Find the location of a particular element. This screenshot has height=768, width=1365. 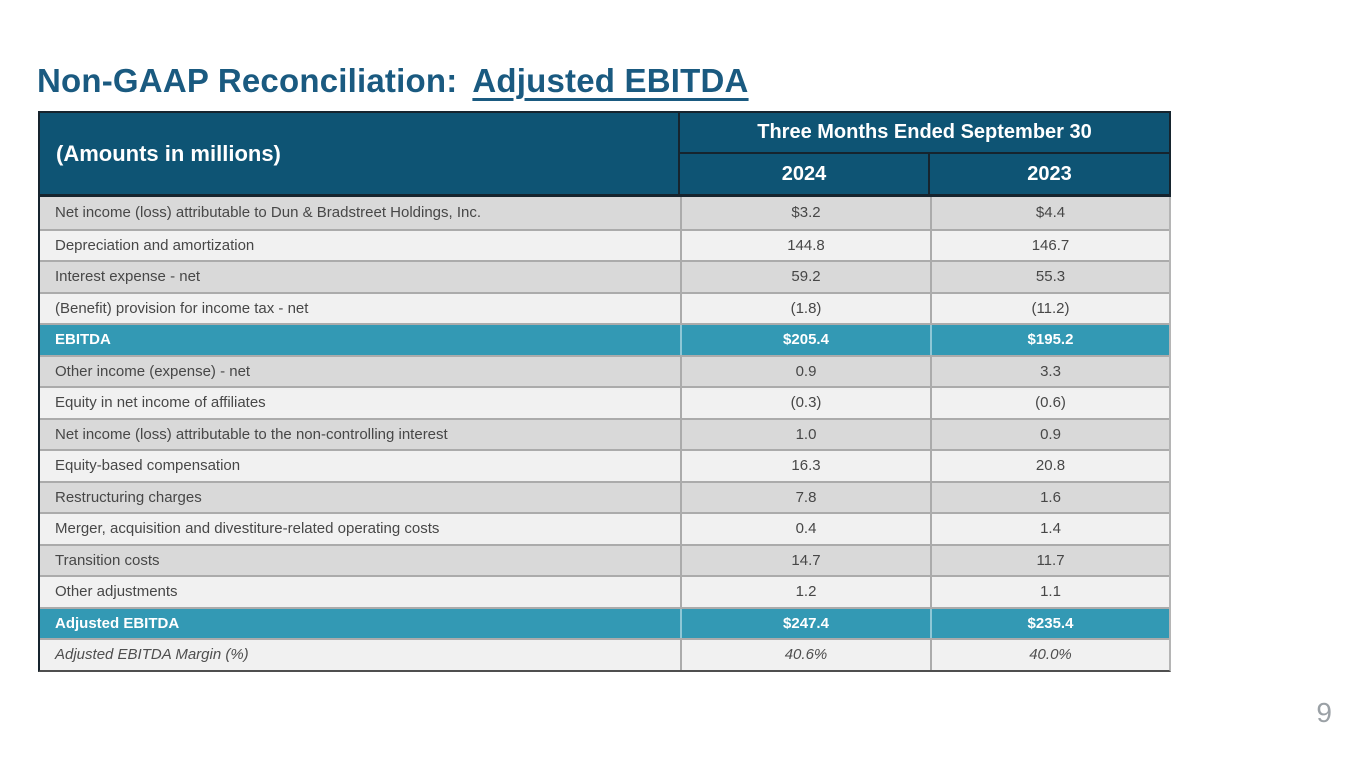

row-label: Other income (expense) - net is located at coordinates (153, 371).